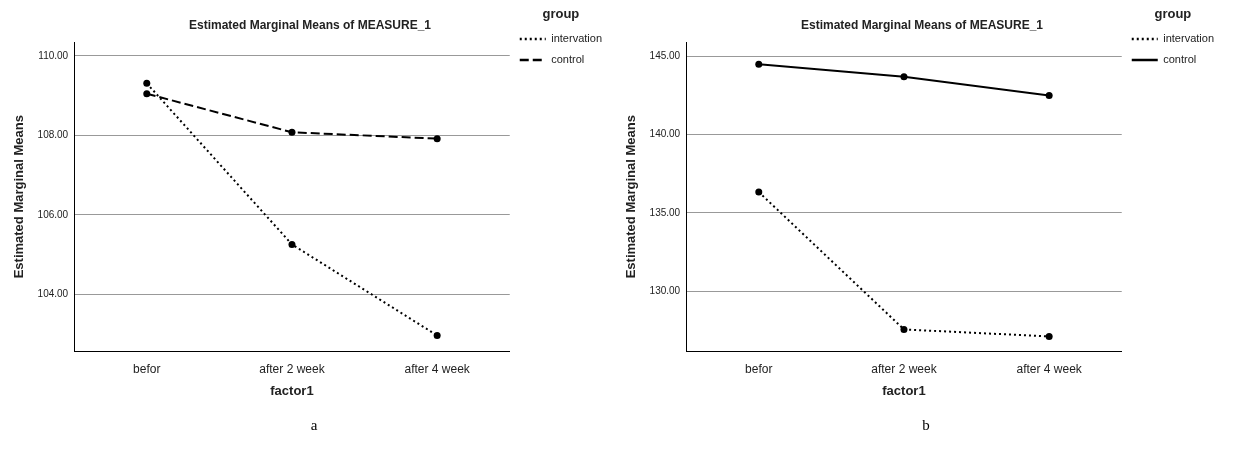 The height and width of the screenshot is (458, 1246). What do you see at coordinates (53, 135) in the screenshot?
I see `y-tick-label: 108.00` at bounding box center [53, 135].